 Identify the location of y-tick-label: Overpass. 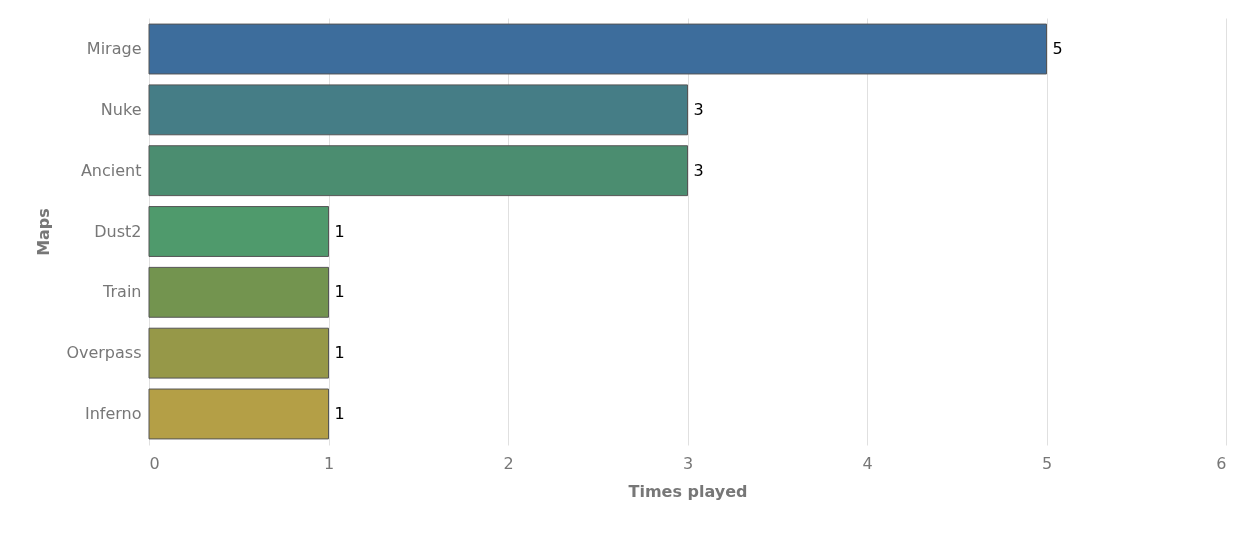
(104, 353).